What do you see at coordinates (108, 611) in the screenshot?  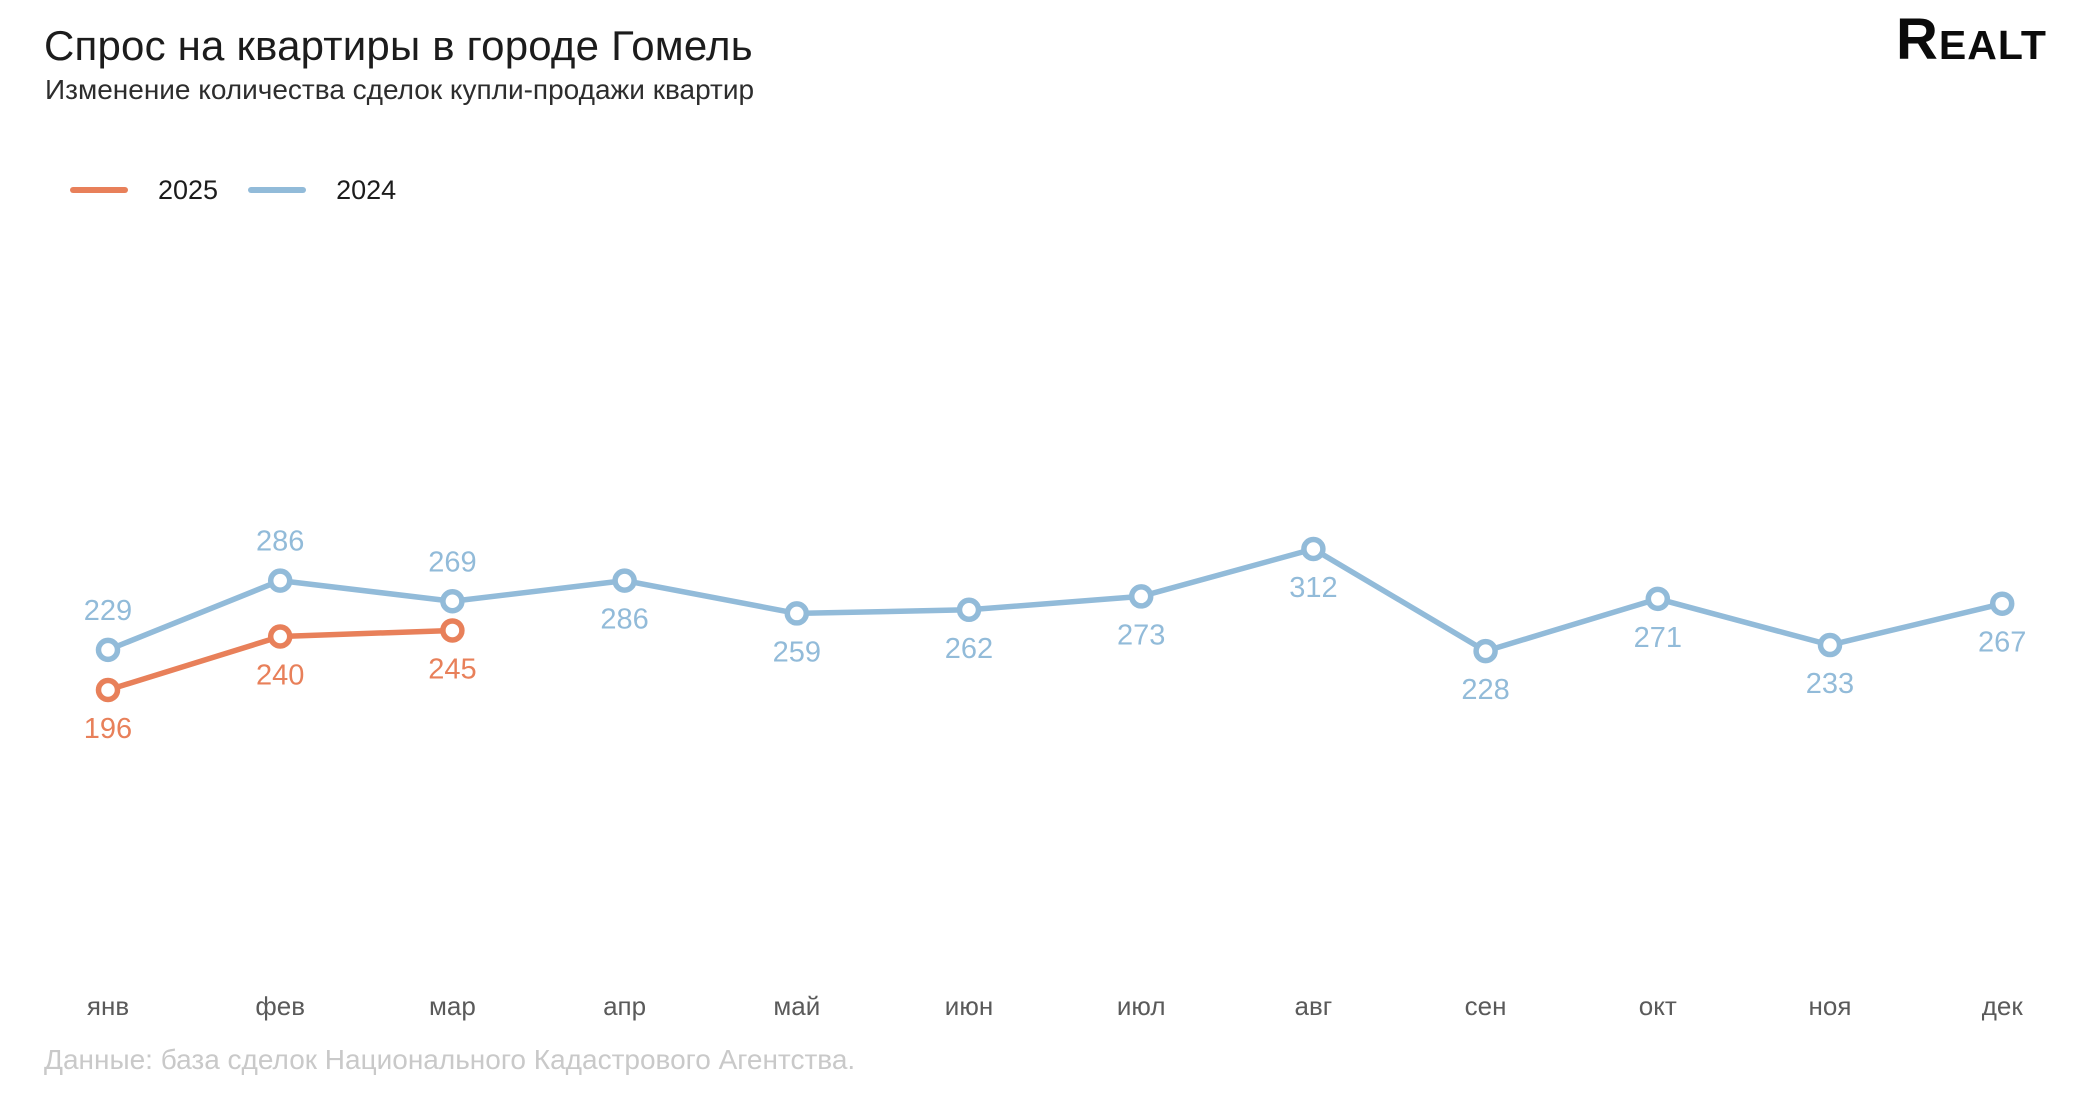 I see `data-point-label: 229` at bounding box center [108, 611].